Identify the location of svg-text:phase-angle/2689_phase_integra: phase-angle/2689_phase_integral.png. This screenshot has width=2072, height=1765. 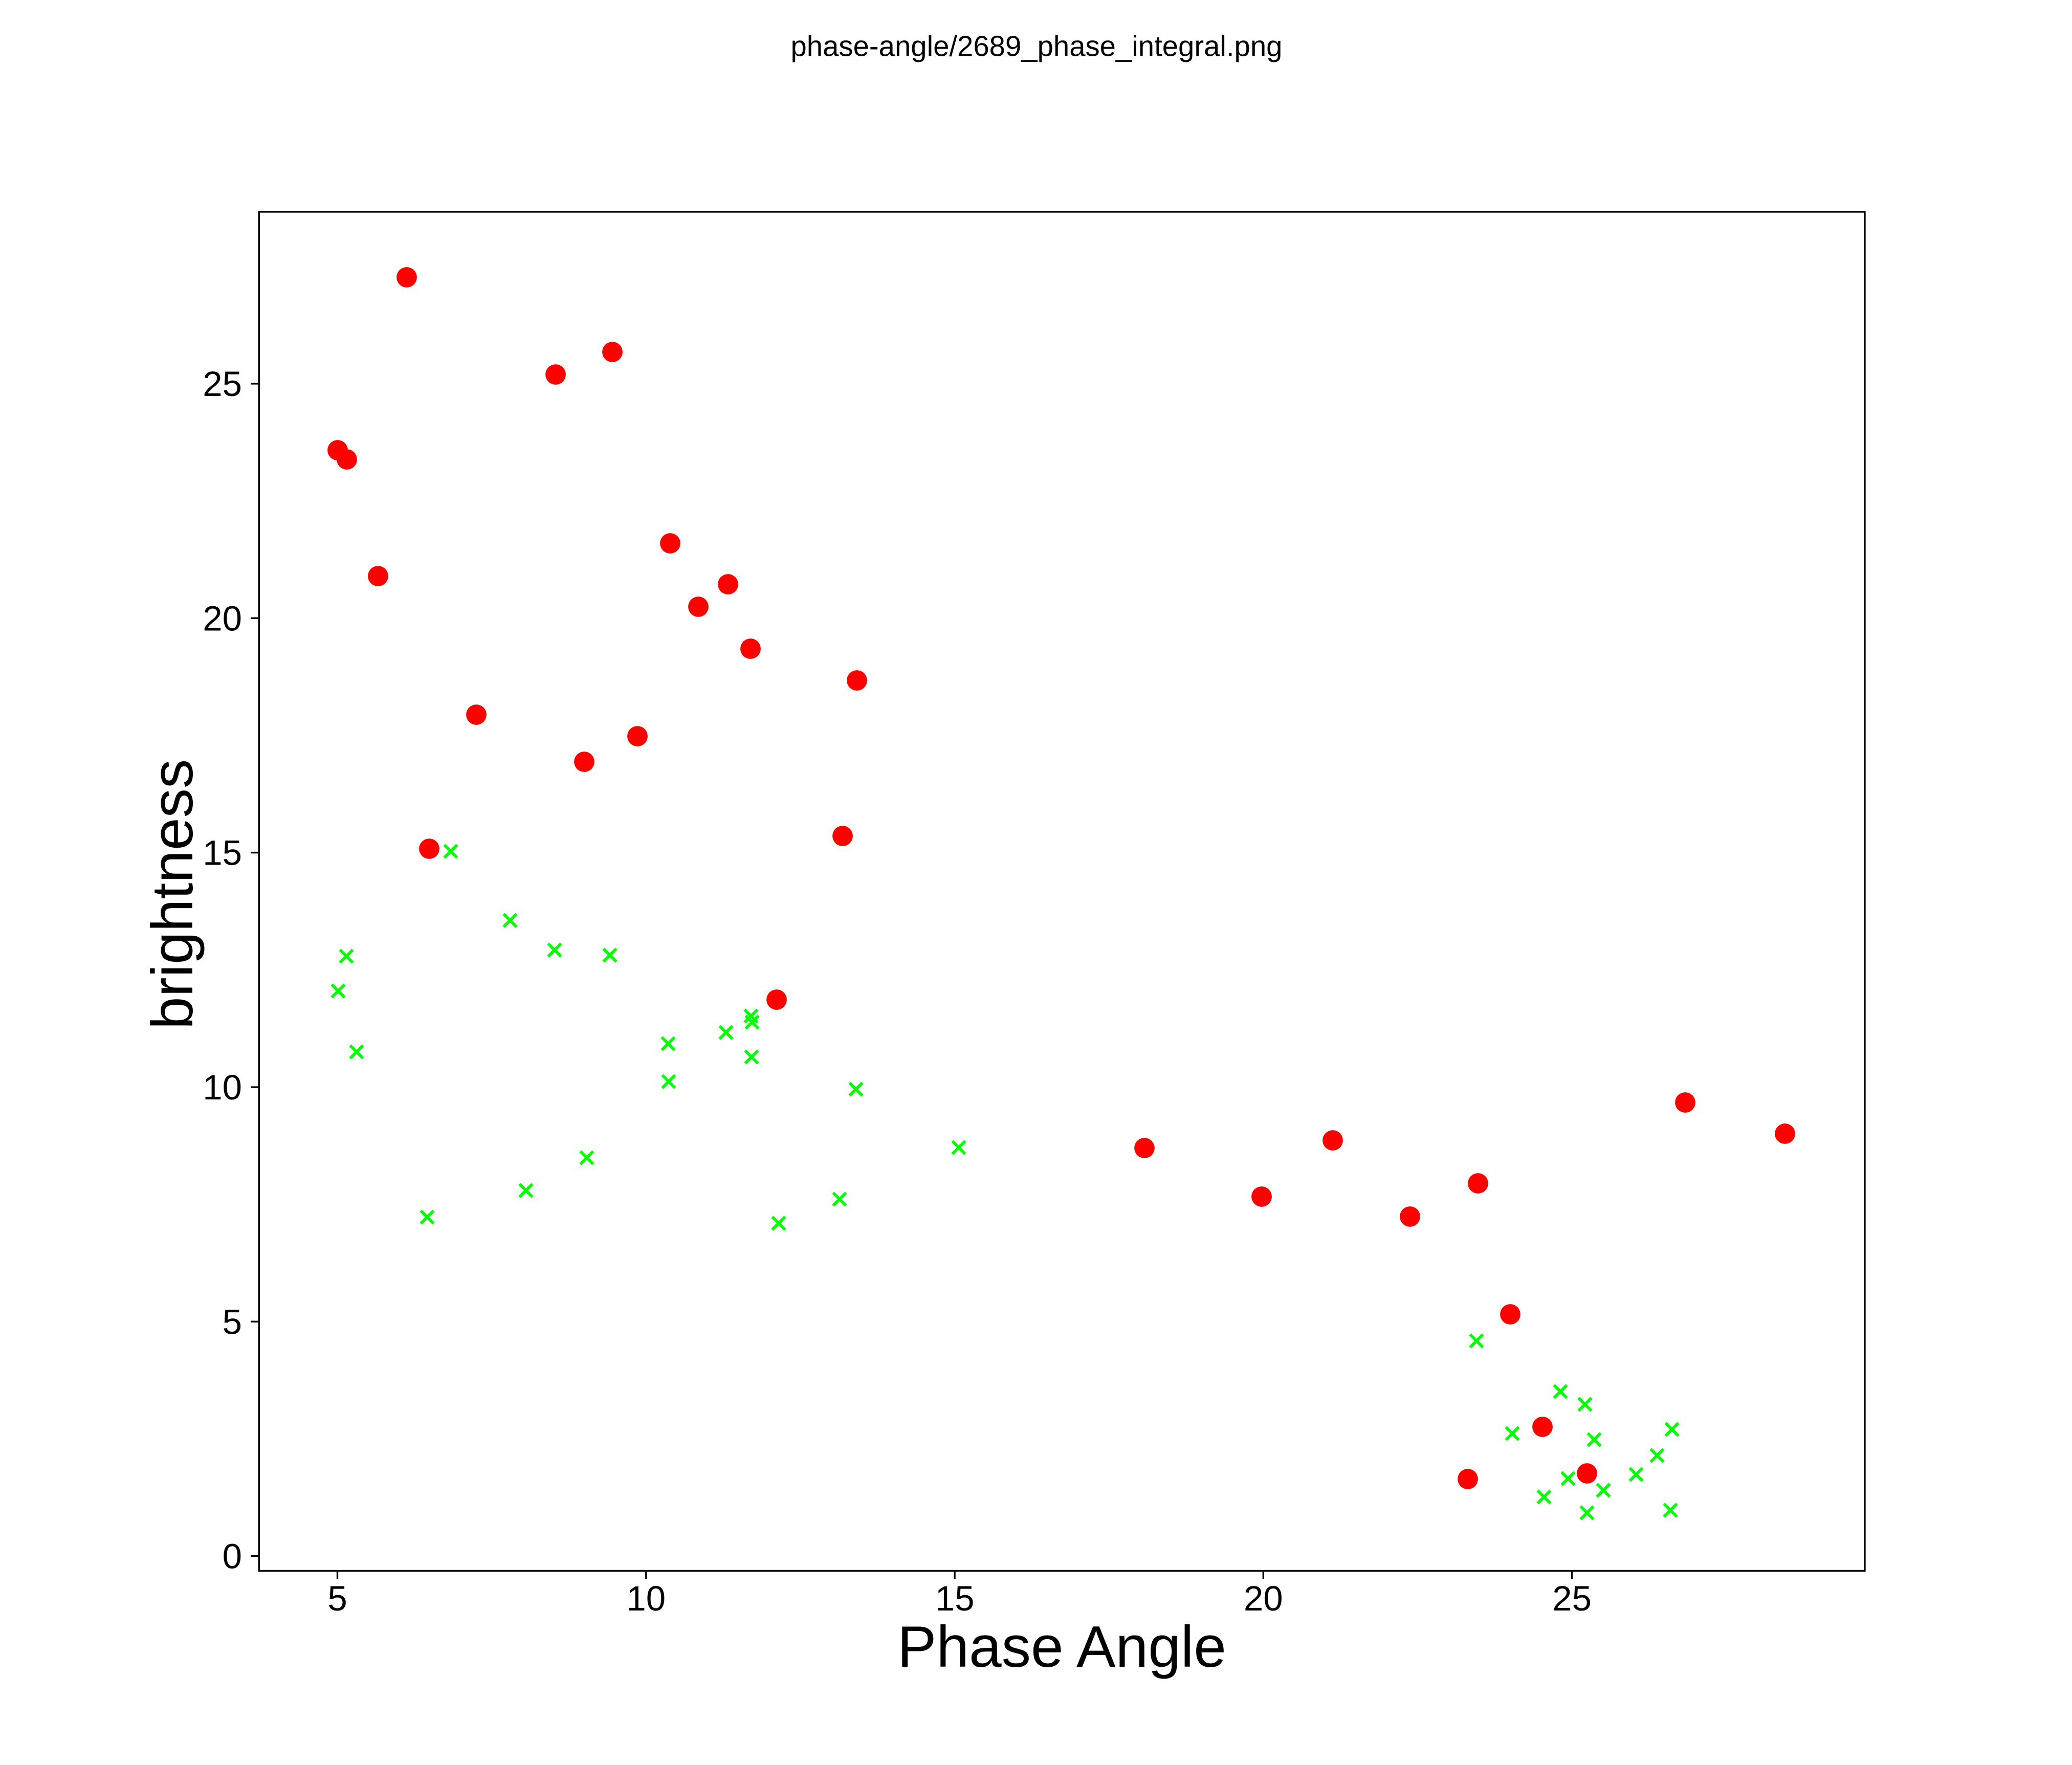
(1037, 46).